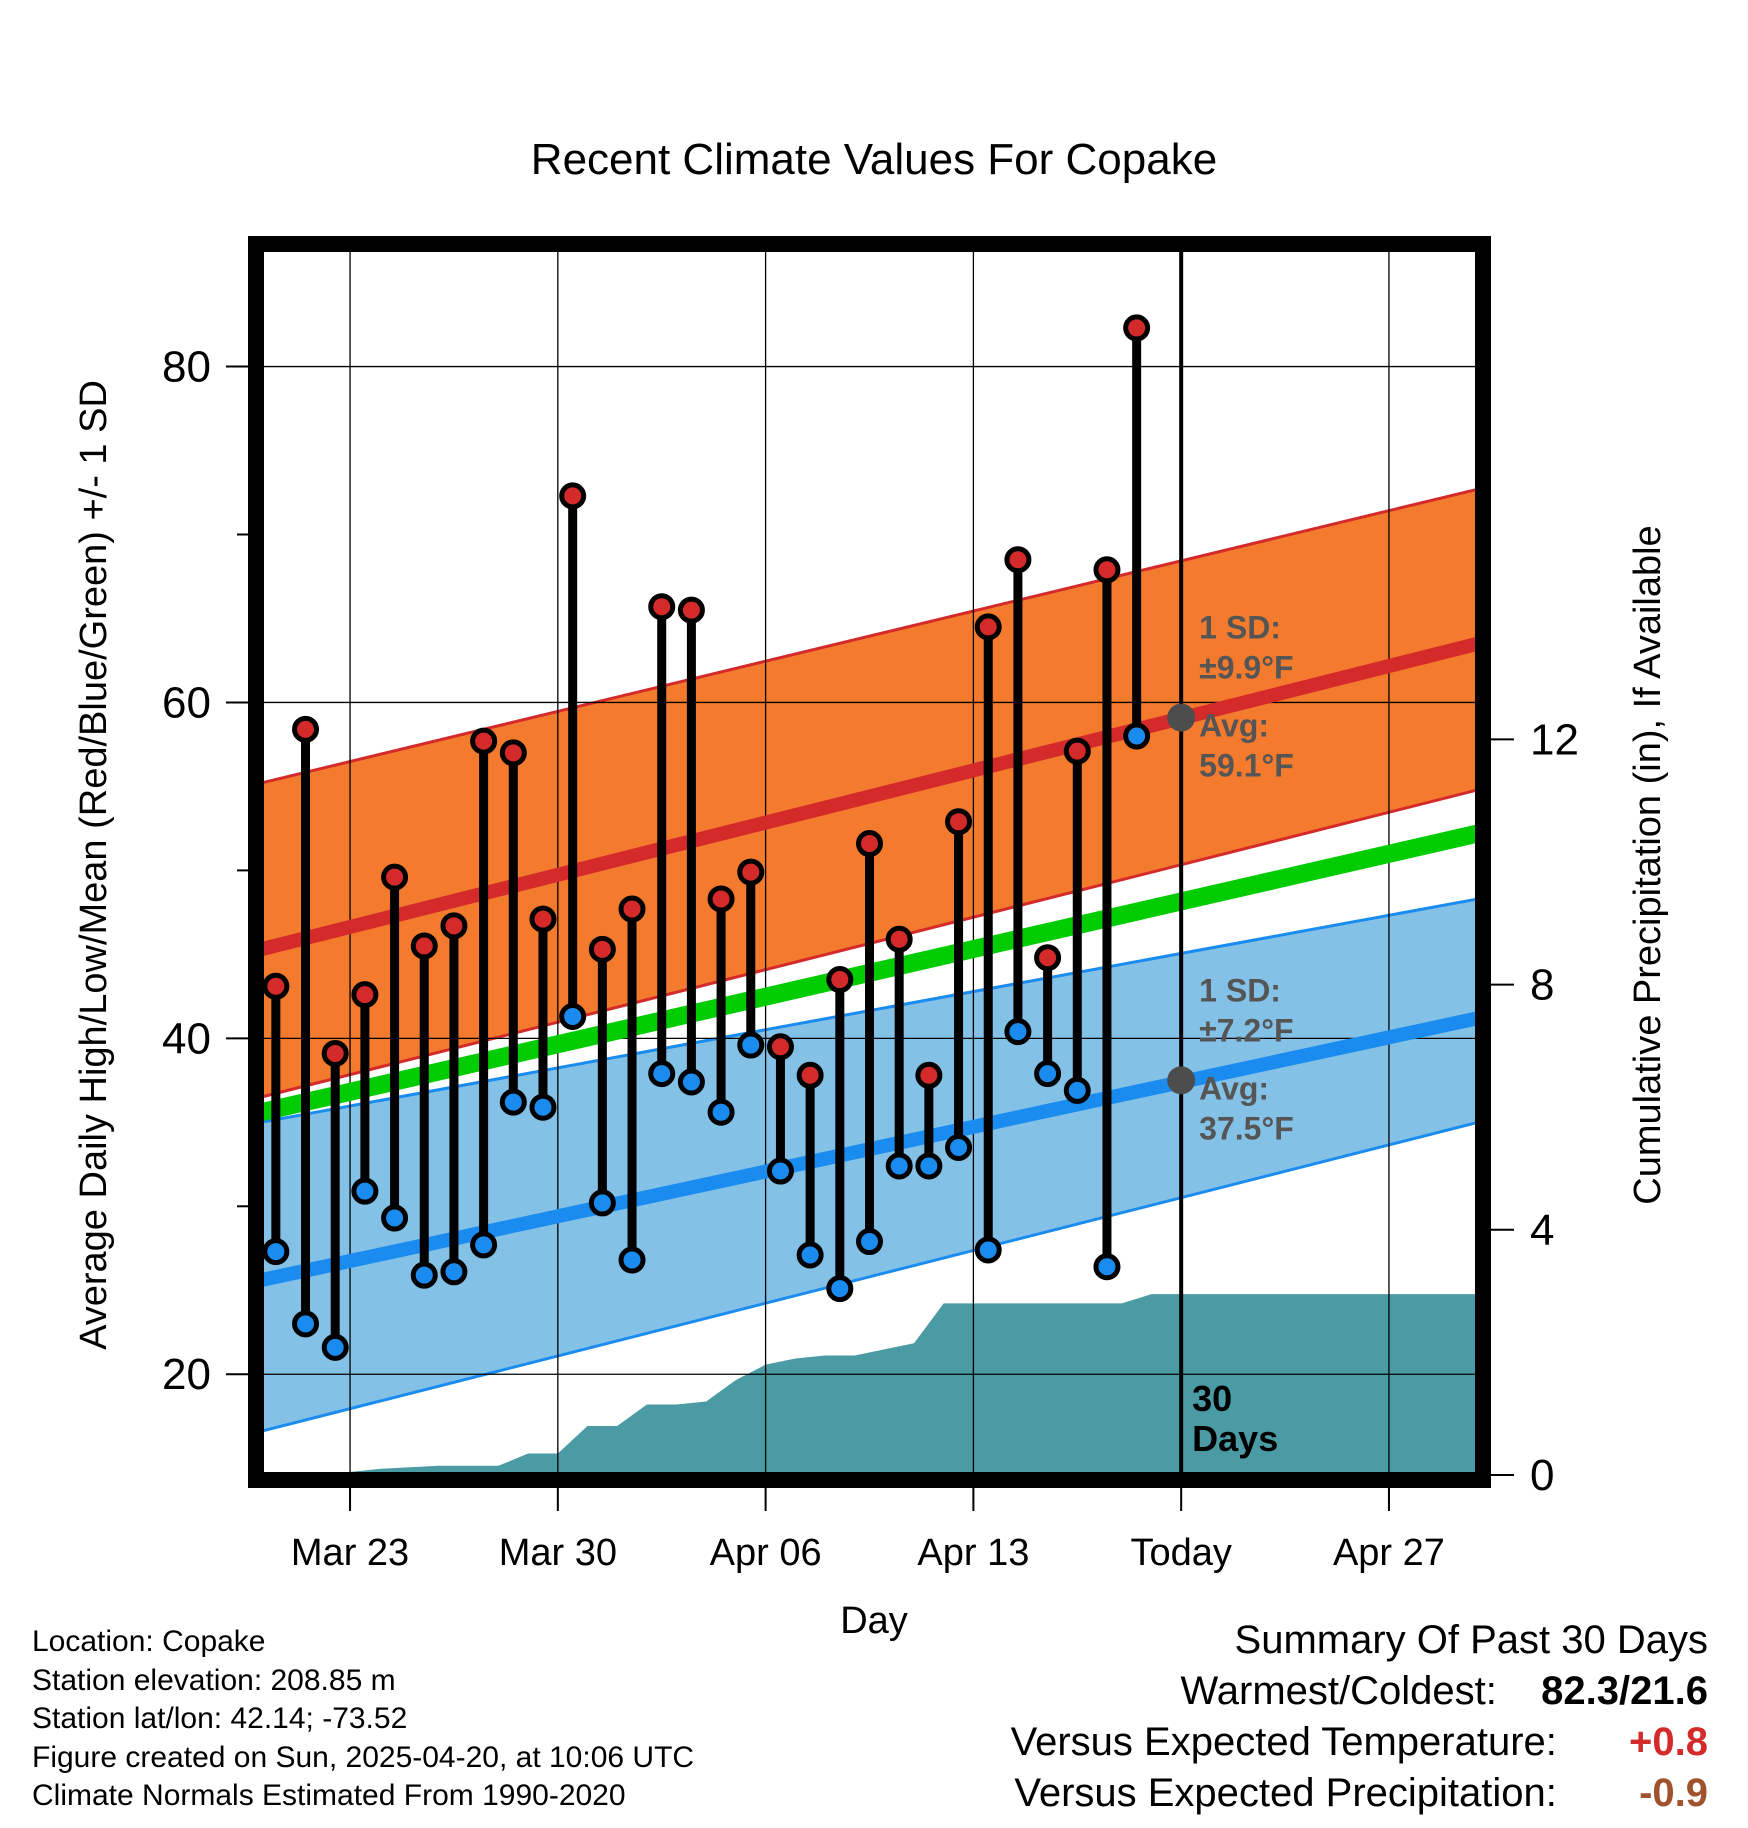  I want to click on summary-heading: Summary Of Past 30 Days, so click(1471, 1640).